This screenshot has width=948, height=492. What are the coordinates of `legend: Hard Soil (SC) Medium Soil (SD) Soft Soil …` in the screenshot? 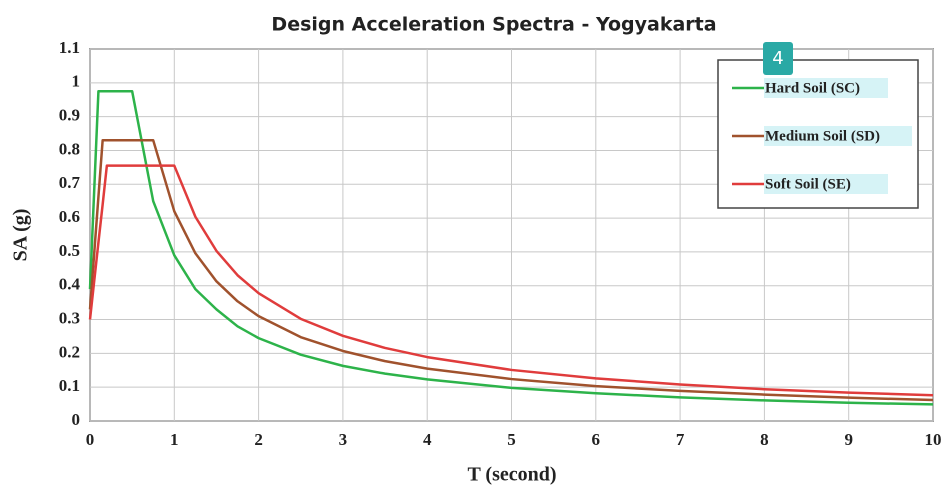 It's located at (818, 134).